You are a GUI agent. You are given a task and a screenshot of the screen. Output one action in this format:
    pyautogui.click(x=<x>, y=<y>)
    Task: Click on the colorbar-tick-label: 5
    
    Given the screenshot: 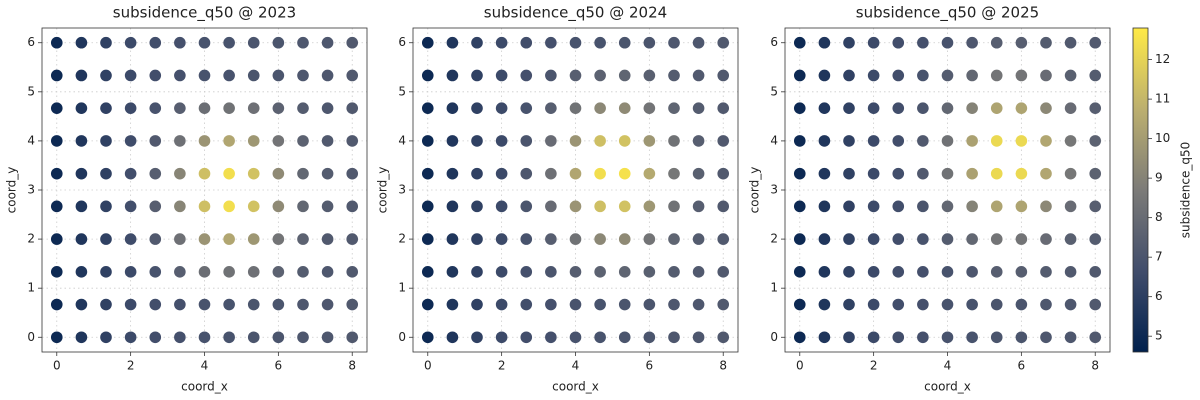 What is the action you would take?
    pyautogui.click(x=1159, y=336)
    